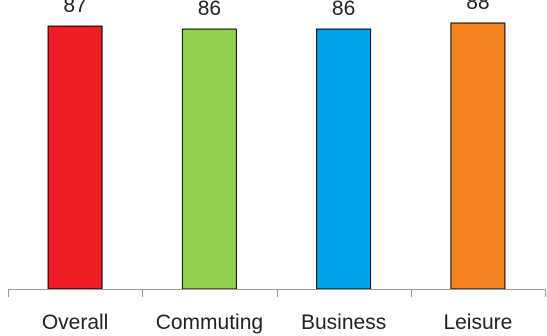 This screenshot has width=547, height=336. Describe the element at coordinates (478, 156) in the screenshot. I see `bar-leisure` at that location.